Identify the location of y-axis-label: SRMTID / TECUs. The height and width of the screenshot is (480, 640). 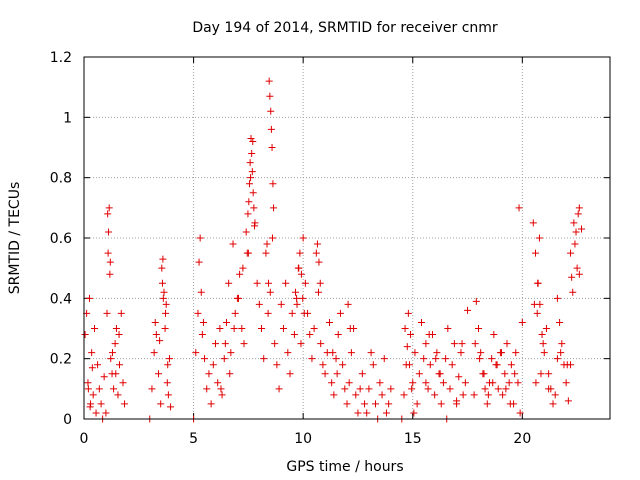
(15, 238).